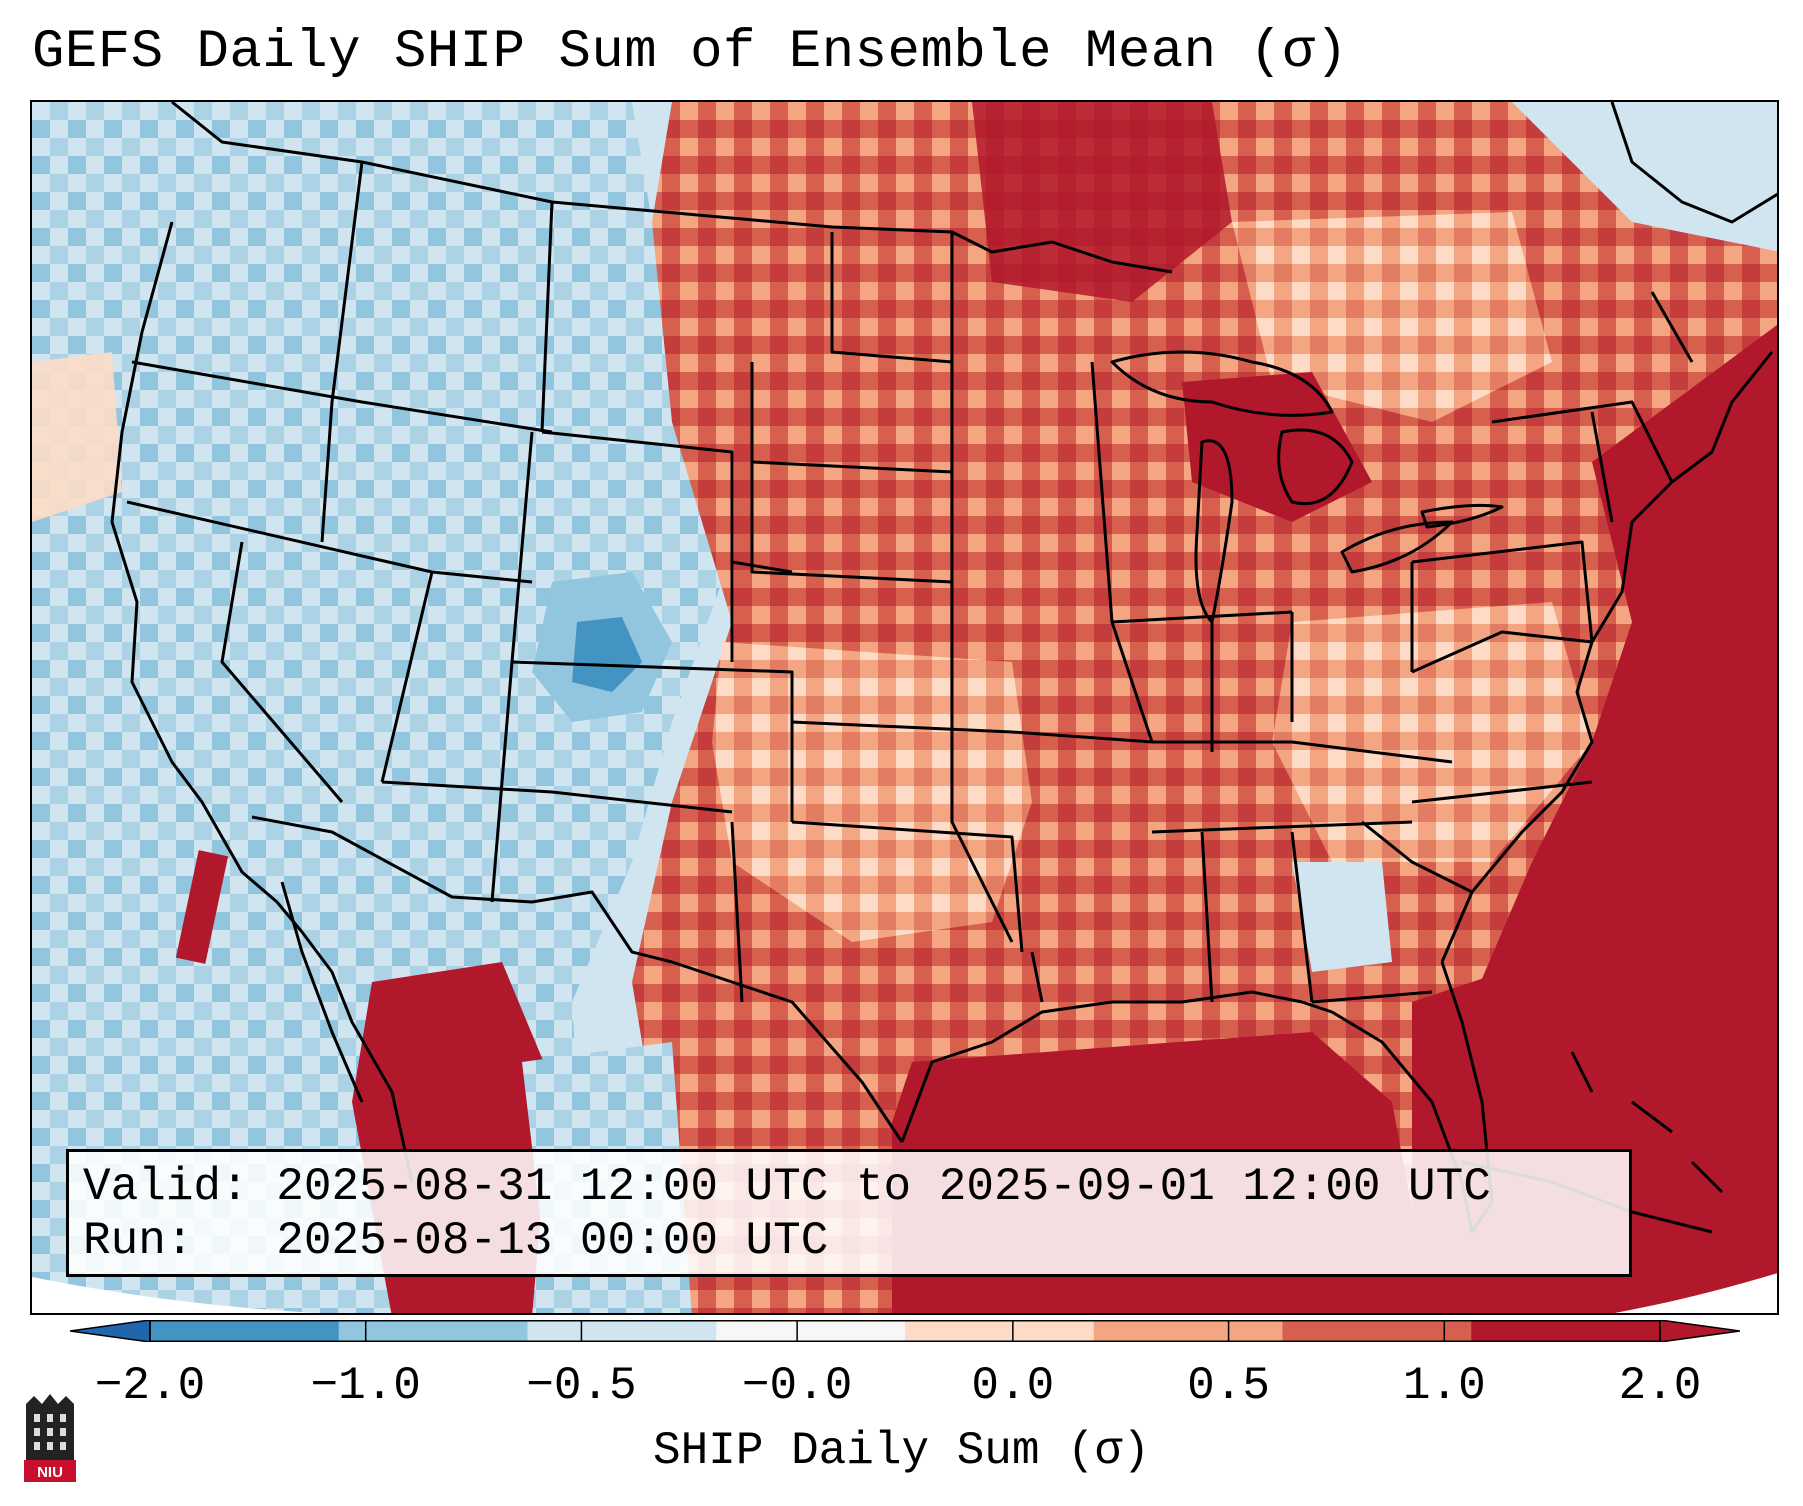 This screenshot has width=1803, height=1506. What do you see at coordinates (1432, 732) in the screenshot?
I see `field-southeast-light` at bounding box center [1432, 732].